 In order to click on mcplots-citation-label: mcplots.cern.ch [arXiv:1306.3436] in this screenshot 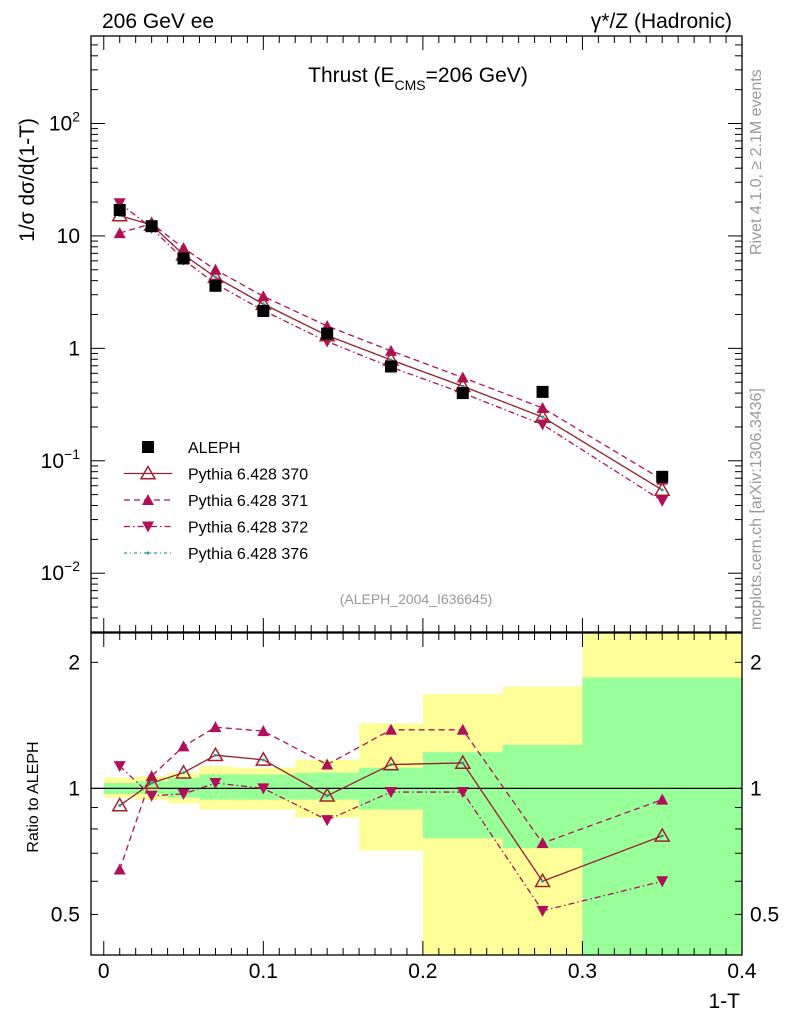, I will do `click(756, 509)`.